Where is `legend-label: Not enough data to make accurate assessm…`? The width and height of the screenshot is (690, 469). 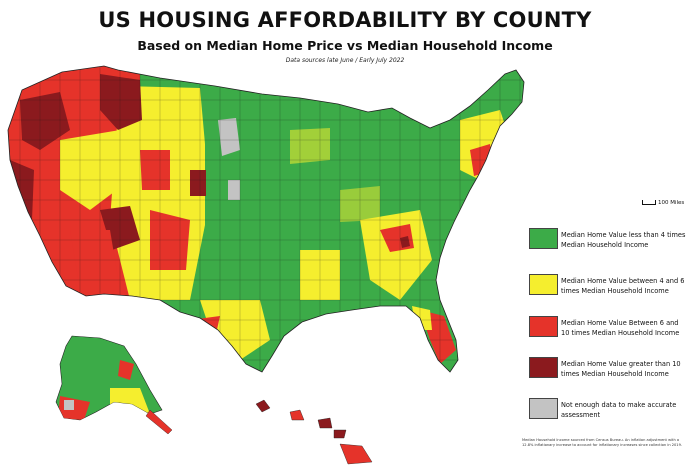 legend-label: Not enough data to make accurate assessm… is located at coordinates (619, 410).